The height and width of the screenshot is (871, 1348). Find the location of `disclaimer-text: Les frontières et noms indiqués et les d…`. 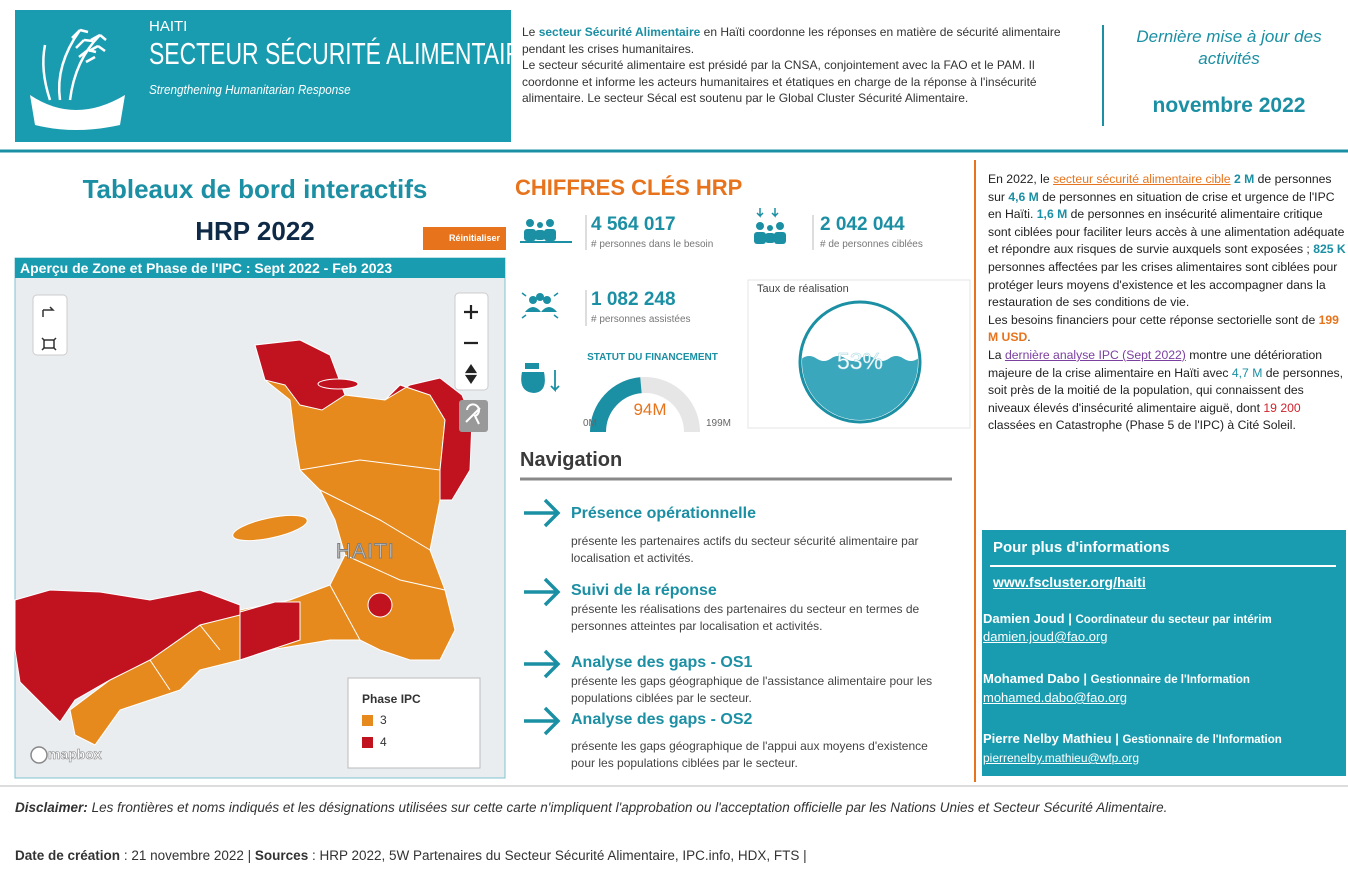

disclaimer-text: Les frontières et noms indiqués et les d… is located at coordinates (629, 807).